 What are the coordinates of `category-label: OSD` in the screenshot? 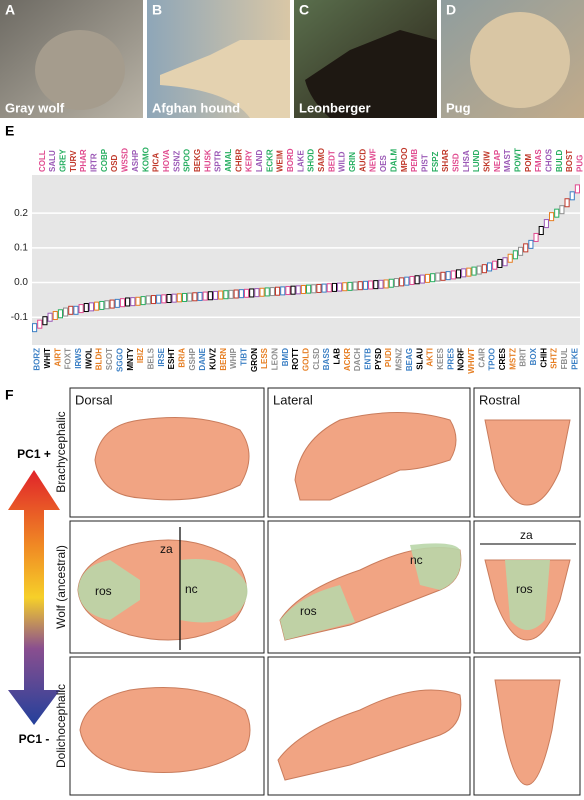 It's located at (114, 163).